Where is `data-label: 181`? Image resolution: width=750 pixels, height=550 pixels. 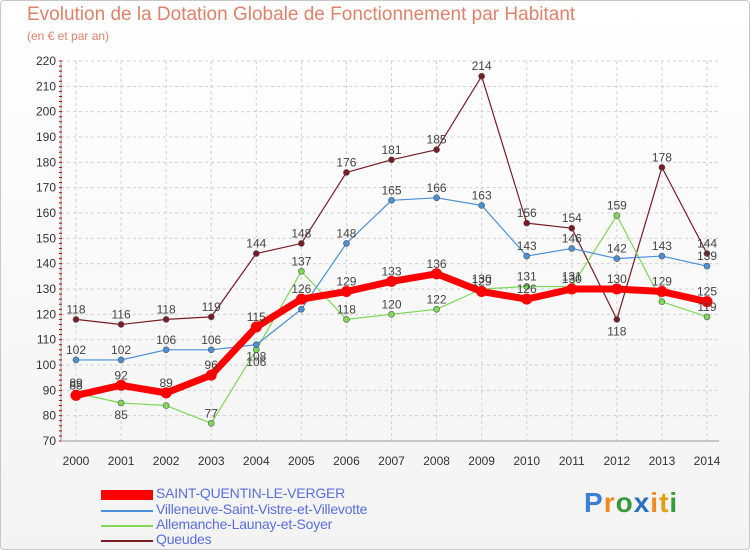
data-label: 181 is located at coordinates (391, 150).